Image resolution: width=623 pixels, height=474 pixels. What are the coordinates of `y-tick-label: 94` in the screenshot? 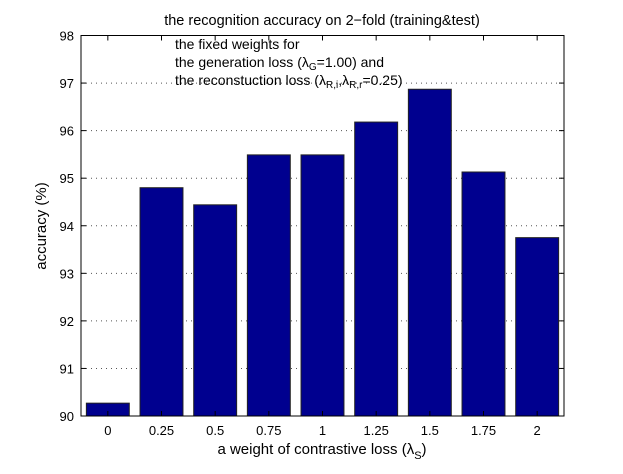 It's located at (67, 226).